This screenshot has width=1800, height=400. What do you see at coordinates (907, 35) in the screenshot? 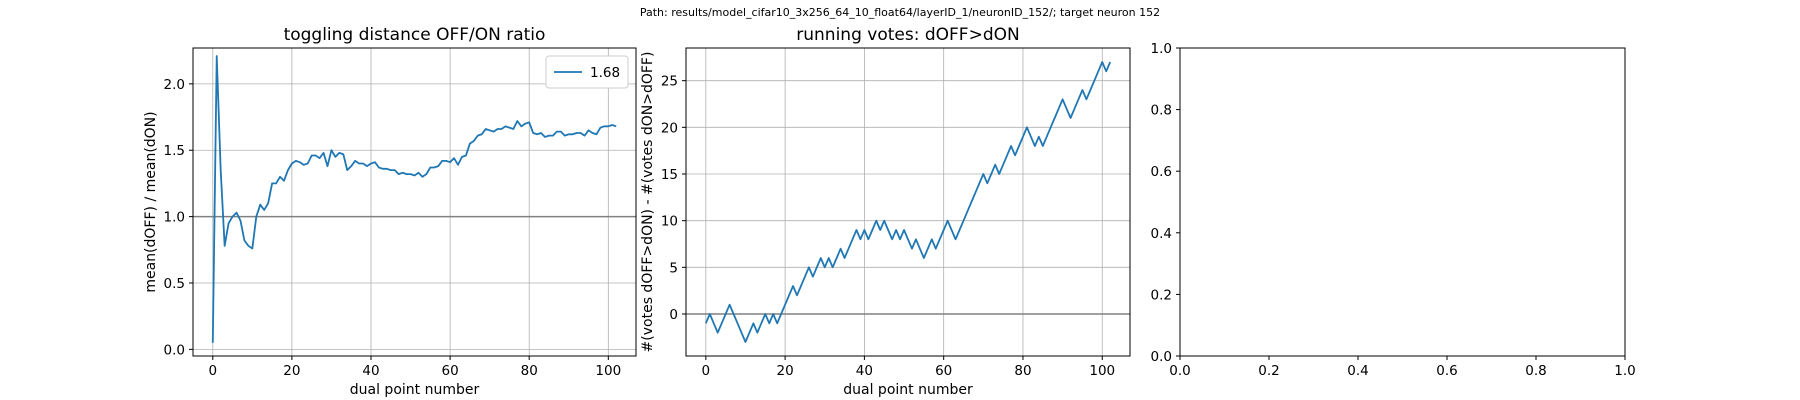
I see `chart-title: running votes: dOFF>dON` at bounding box center [907, 35].